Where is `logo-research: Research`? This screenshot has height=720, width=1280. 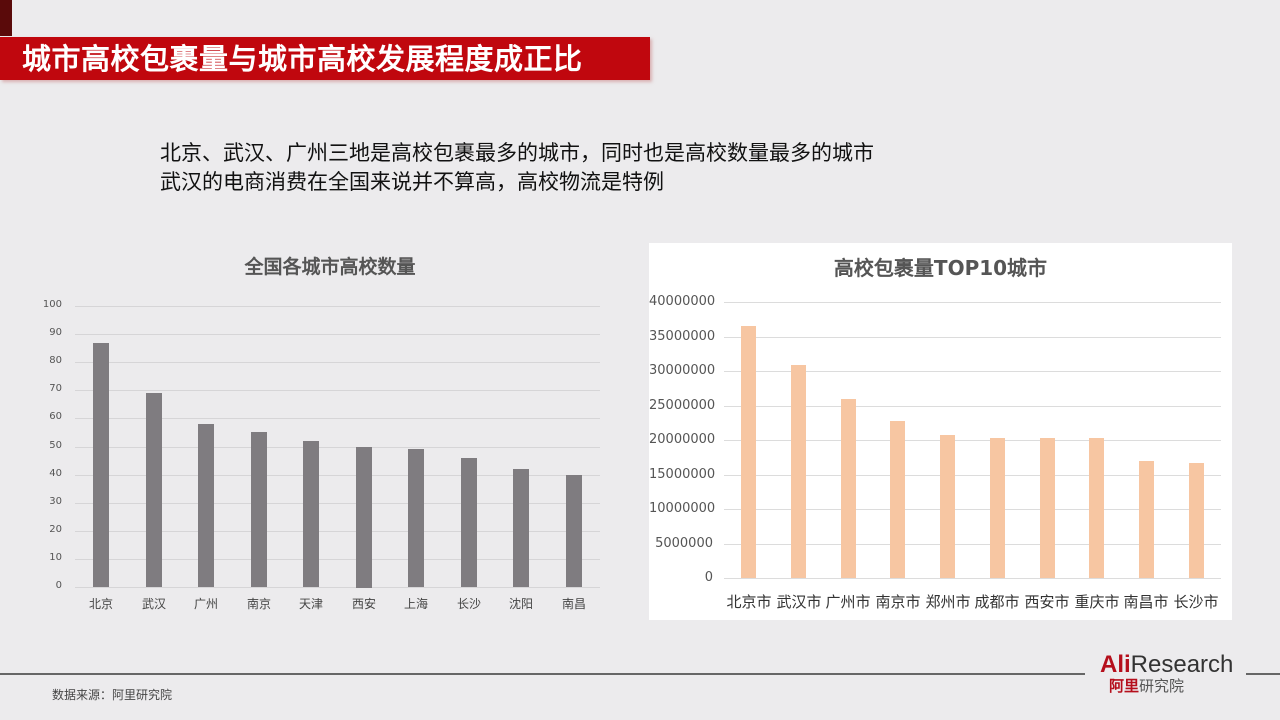
logo-research: Research is located at coordinates (1182, 664).